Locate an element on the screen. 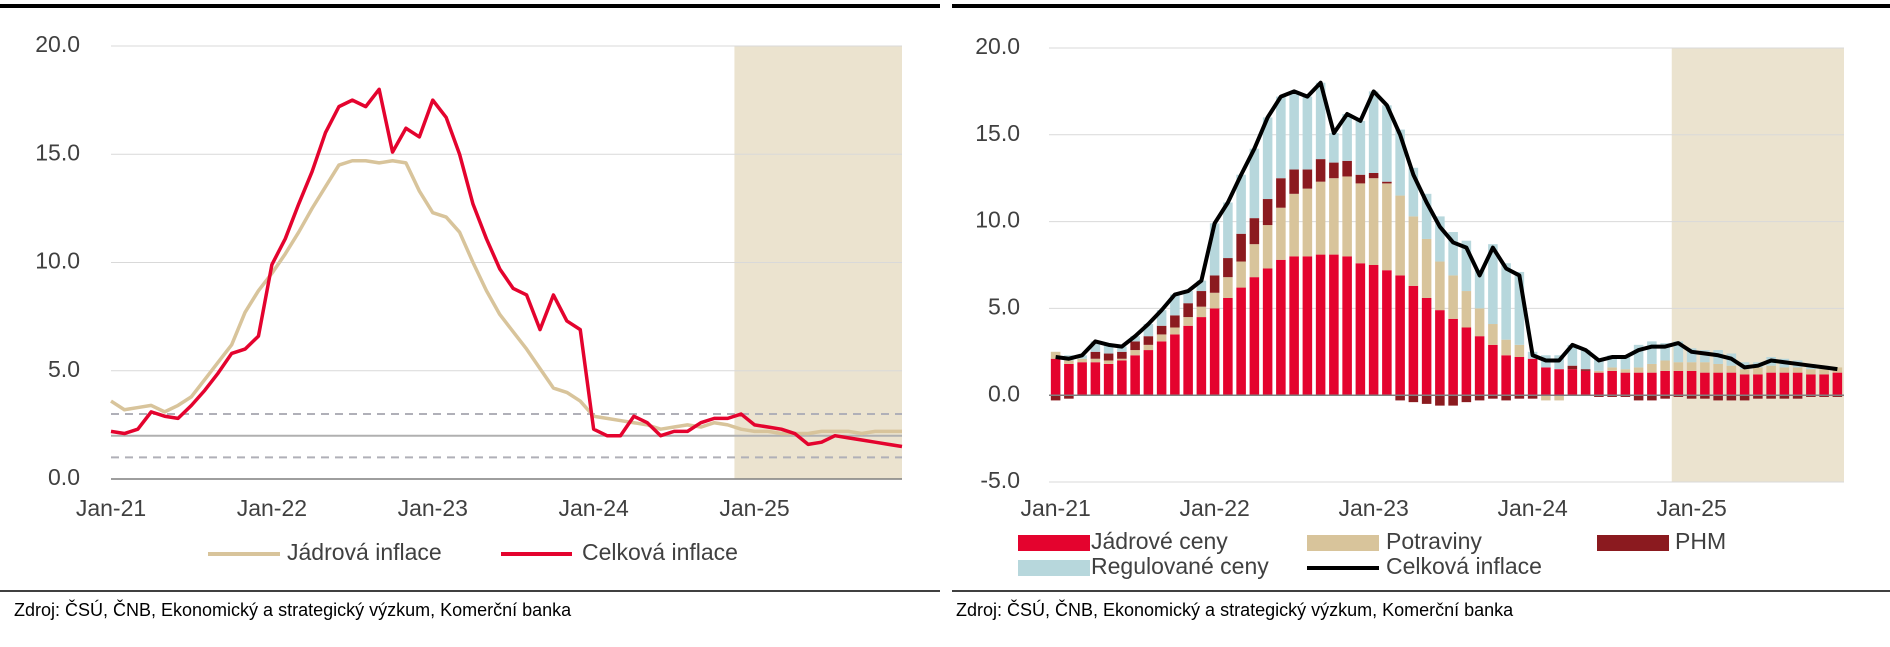 This screenshot has width=1890, height=647. y-tick-label: 10.0 is located at coordinates (997, 220).